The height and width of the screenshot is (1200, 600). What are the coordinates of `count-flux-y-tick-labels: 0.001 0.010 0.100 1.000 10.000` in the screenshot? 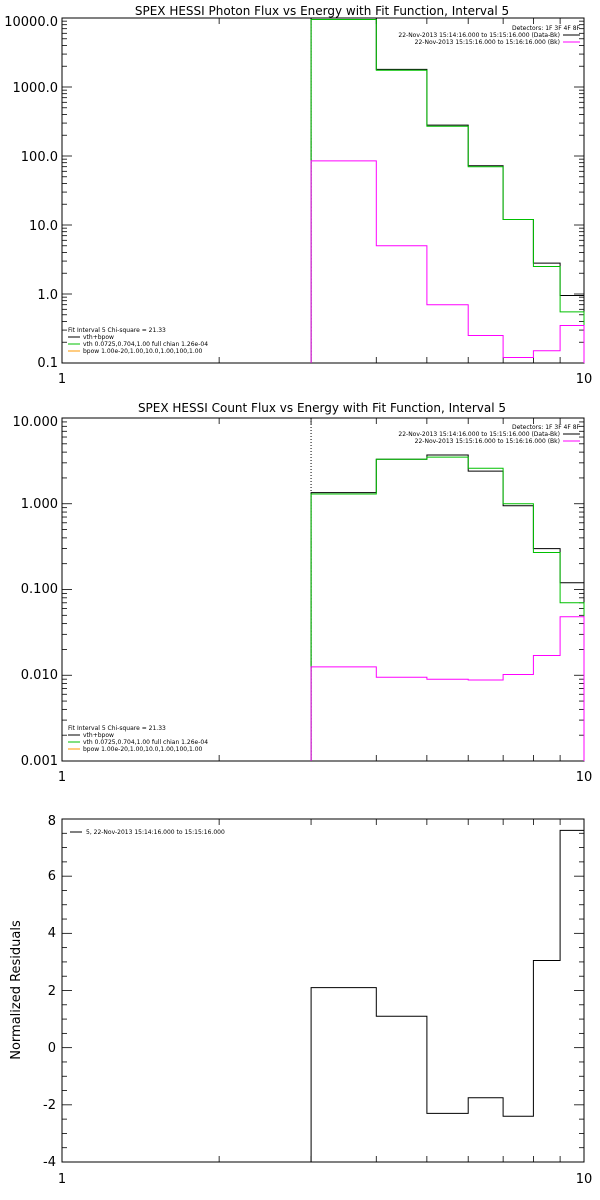 It's located at (36, 592).